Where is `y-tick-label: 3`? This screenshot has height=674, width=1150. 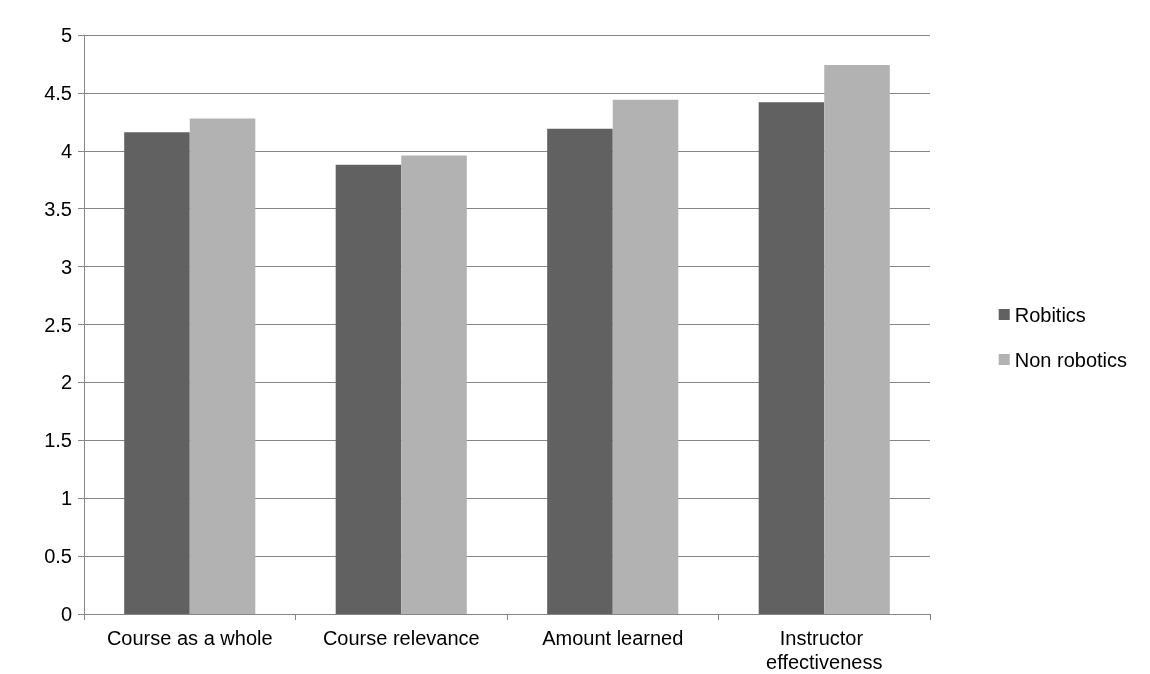
y-tick-label: 3 is located at coordinates (66, 266).